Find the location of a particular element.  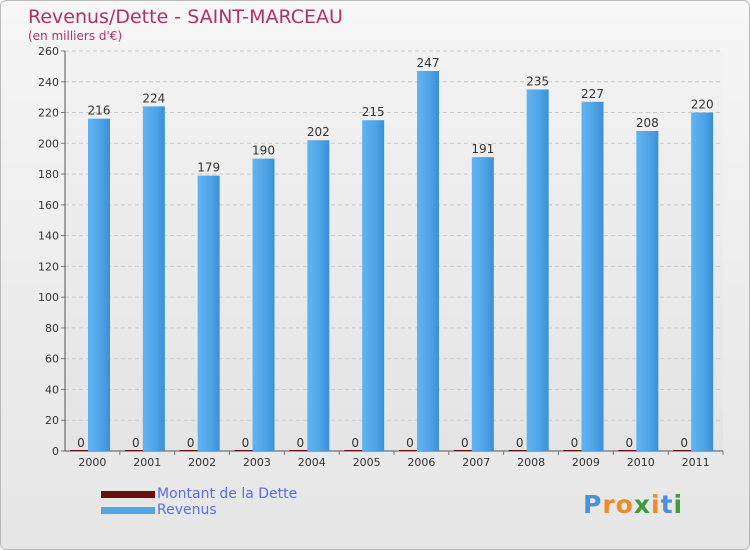

x-tick-label: 2005 is located at coordinates (367, 462).